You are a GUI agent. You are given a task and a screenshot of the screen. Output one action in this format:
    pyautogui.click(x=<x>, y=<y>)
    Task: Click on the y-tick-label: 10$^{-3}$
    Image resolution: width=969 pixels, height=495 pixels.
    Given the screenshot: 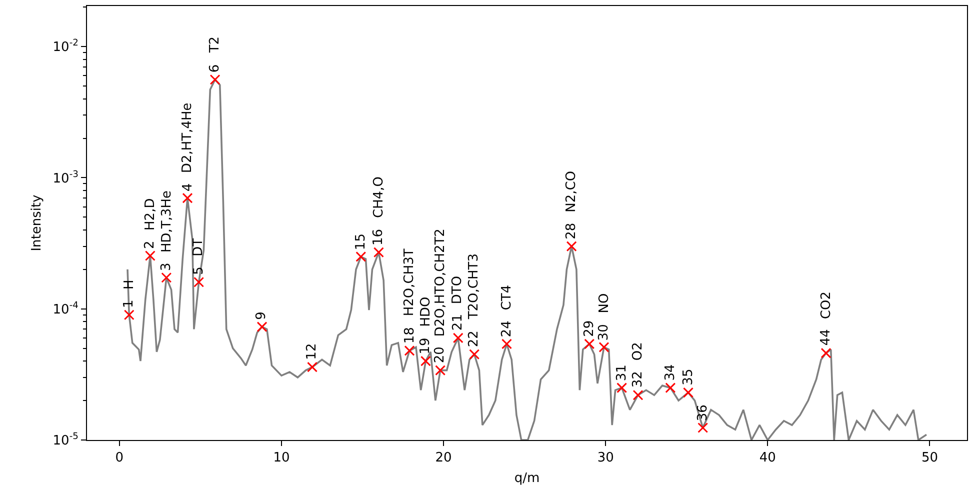 What is the action you would take?
    pyautogui.click(x=65, y=178)
    